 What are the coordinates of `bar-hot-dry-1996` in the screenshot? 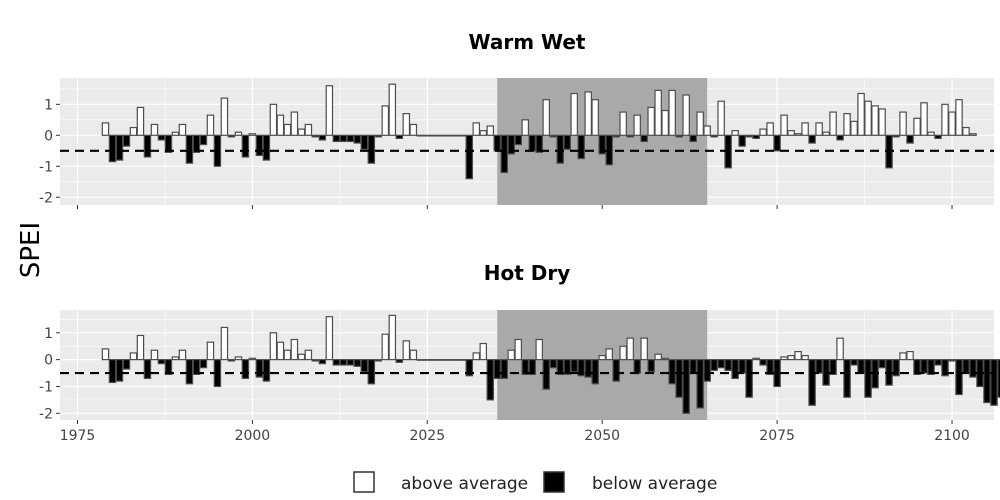 It's located at (224, 343).